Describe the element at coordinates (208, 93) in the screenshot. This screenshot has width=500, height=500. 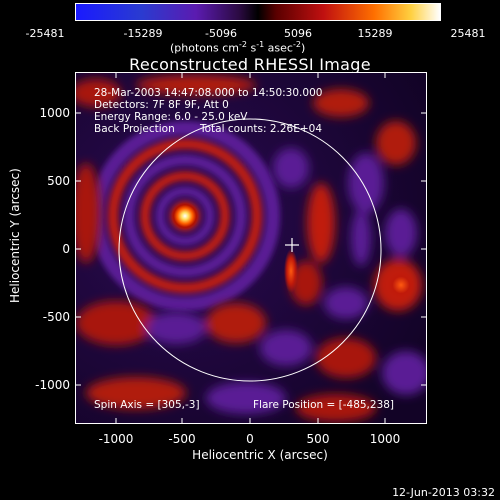
I see `time-range: 28-Mar-2003 14:47:08.000 to 14:50:30.000` at that location.